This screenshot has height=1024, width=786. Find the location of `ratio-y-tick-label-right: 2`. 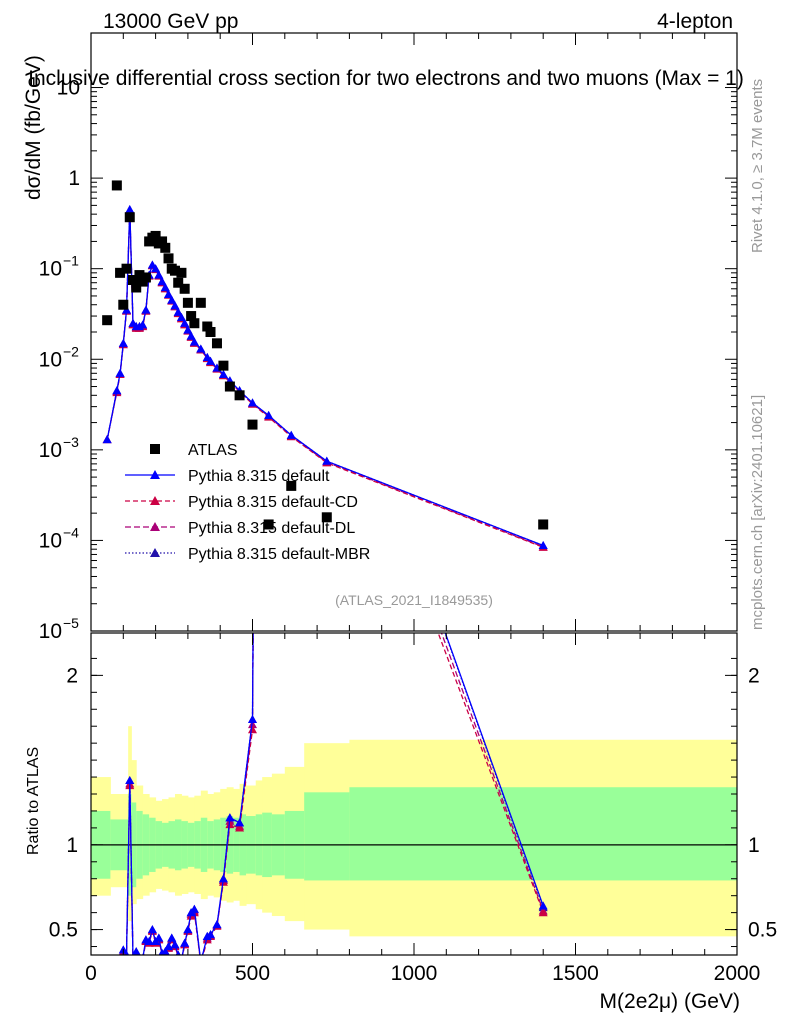

ratio-y-tick-label-right: 2 is located at coordinates (754, 675).